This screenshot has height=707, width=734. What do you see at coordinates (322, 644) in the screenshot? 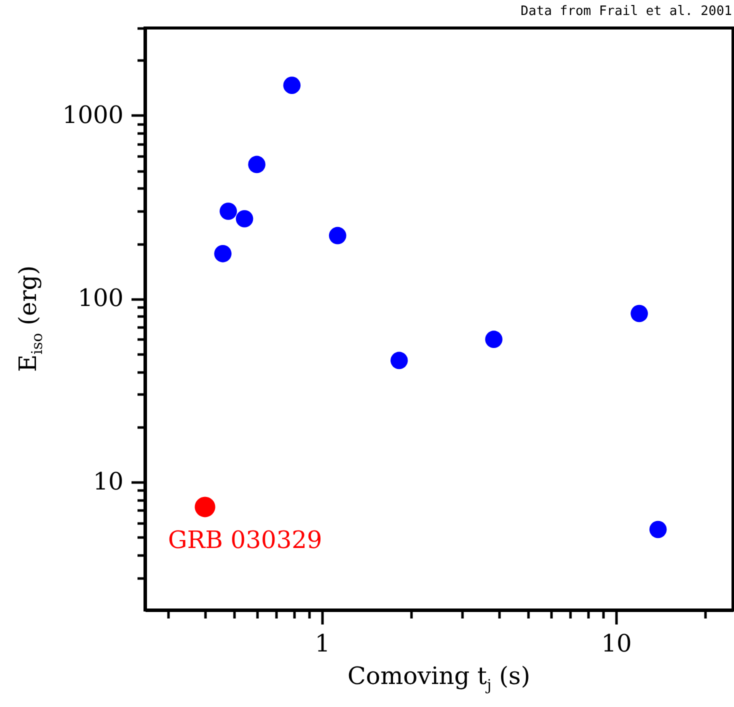
I see `x-tick-label: 1` at bounding box center [322, 644].